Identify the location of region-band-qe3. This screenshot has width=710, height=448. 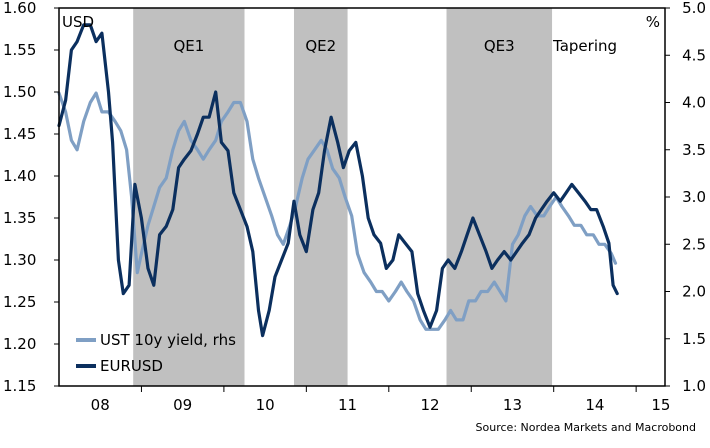
(499, 197).